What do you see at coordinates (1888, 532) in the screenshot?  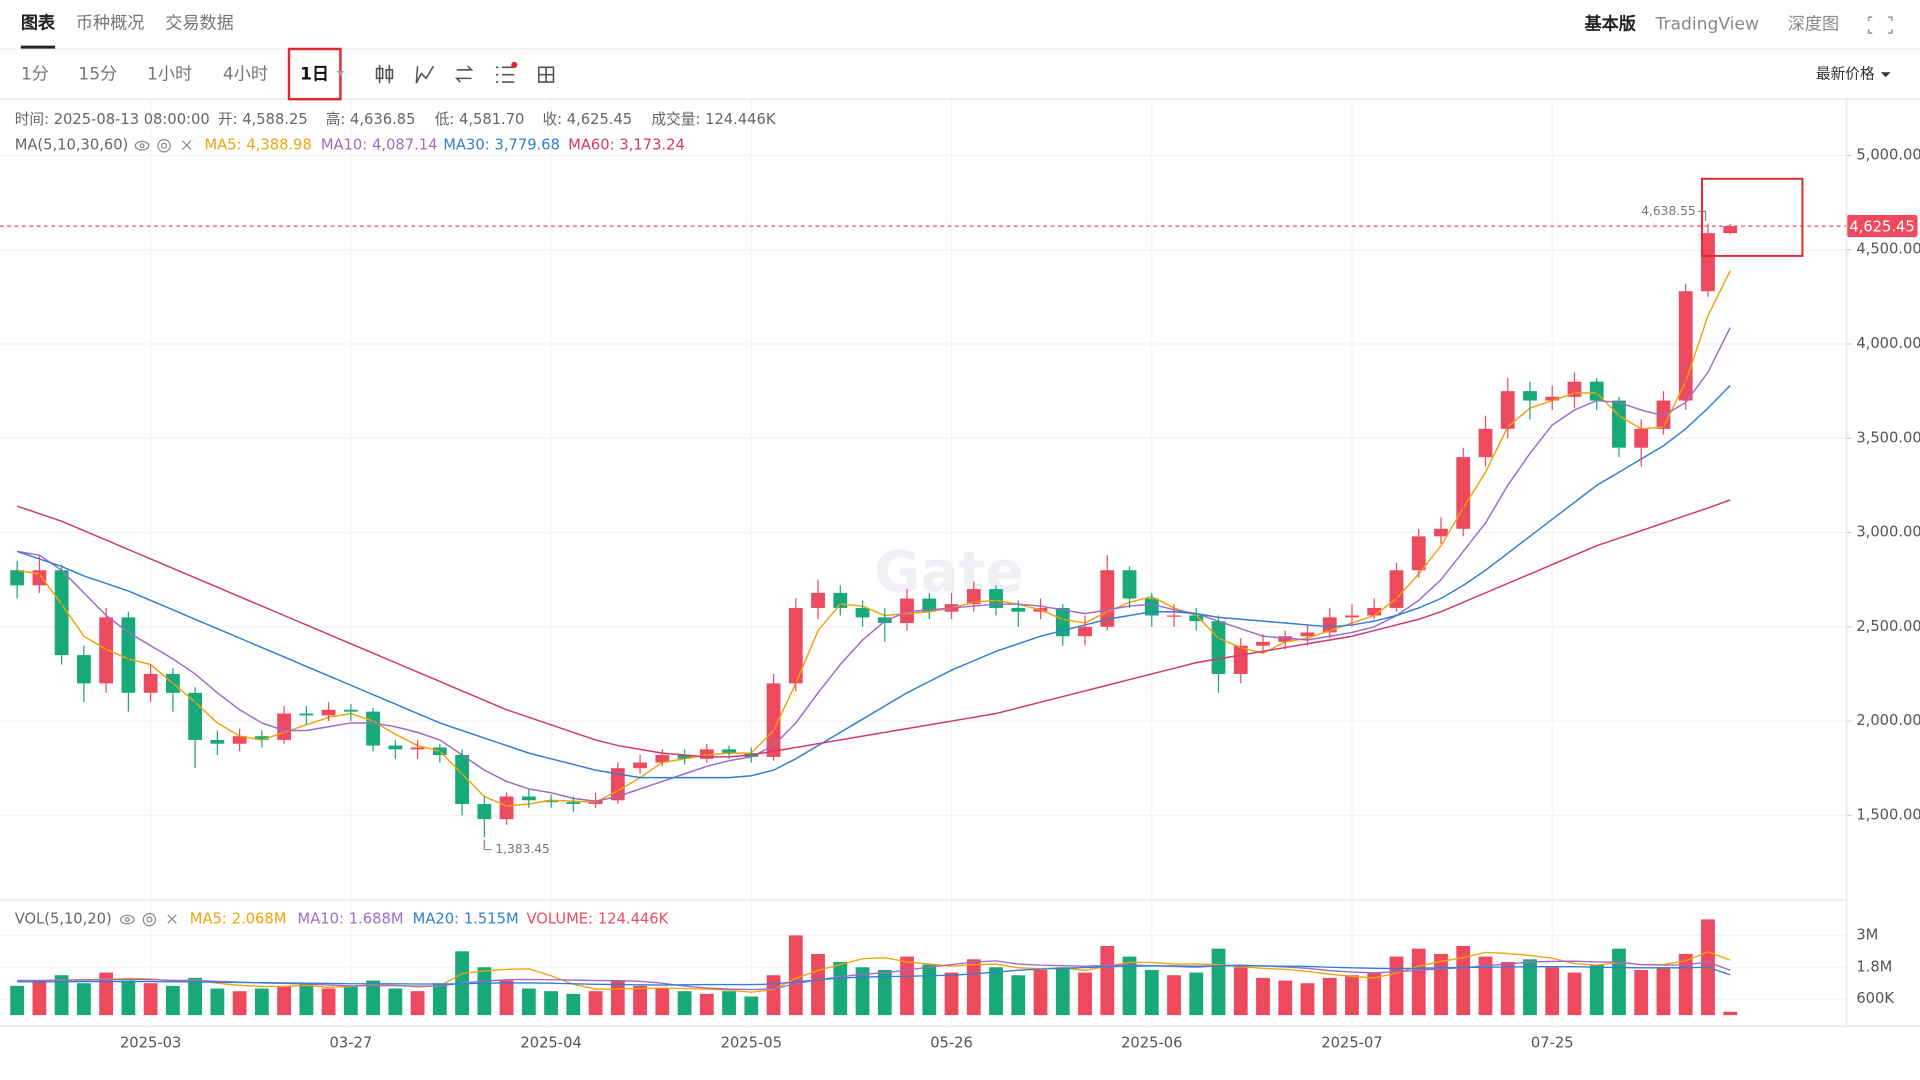 I see `y-tick-label: 3,000.00` at bounding box center [1888, 532].